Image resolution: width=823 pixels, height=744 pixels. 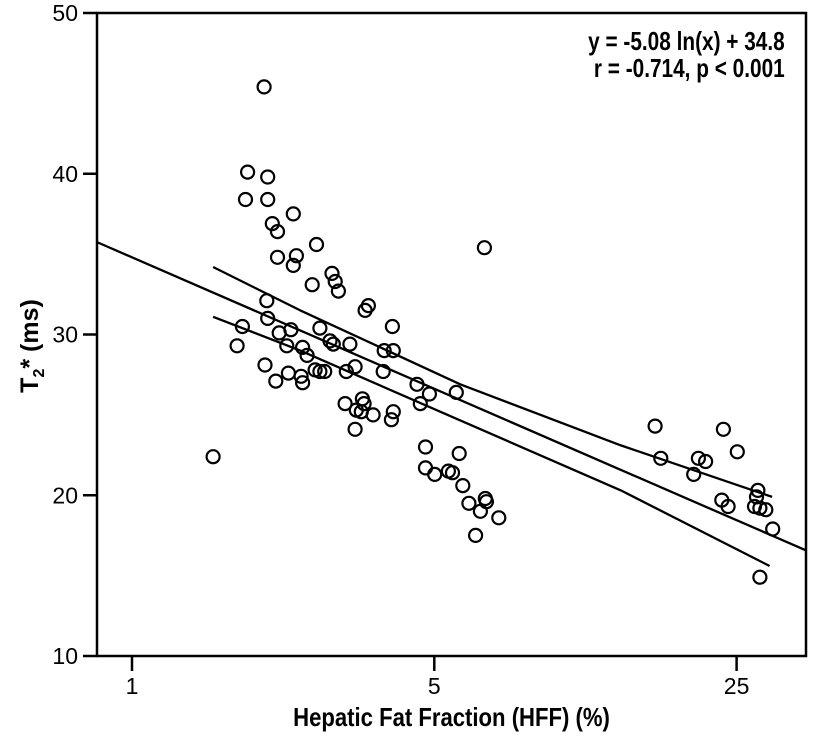 What do you see at coordinates (65, 656) in the screenshot?
I see `y-tick-label: 10` at bounding box center [65, 656].